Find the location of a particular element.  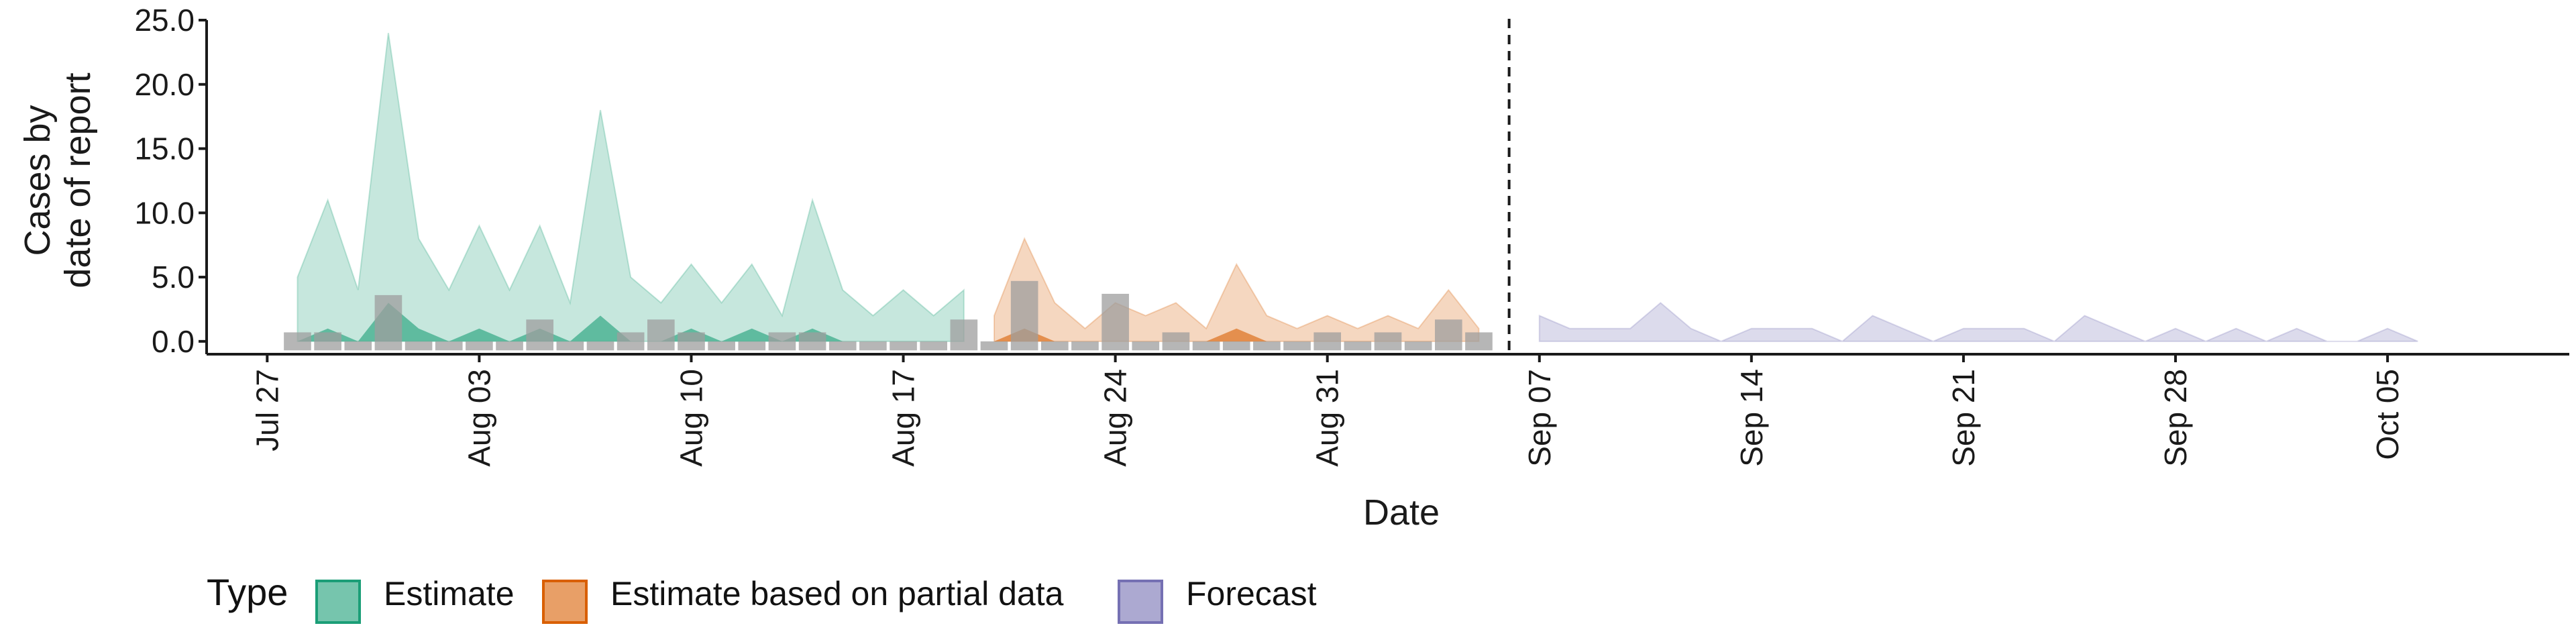

y-axis-title: Cases bydate of report is located at coordinates (57, 180).